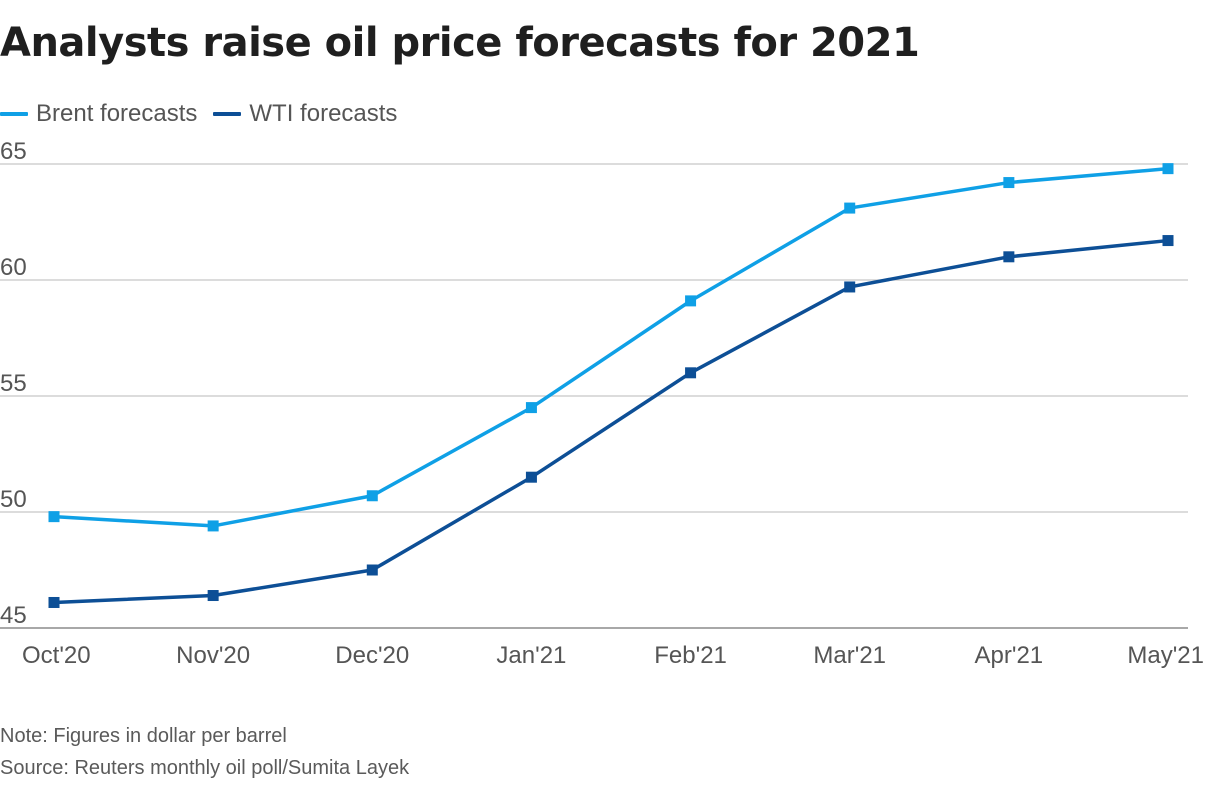 The height and width of the screenshot is (789, 1209). I want to click on y-tick-label-65: 65, so click(13, 152).